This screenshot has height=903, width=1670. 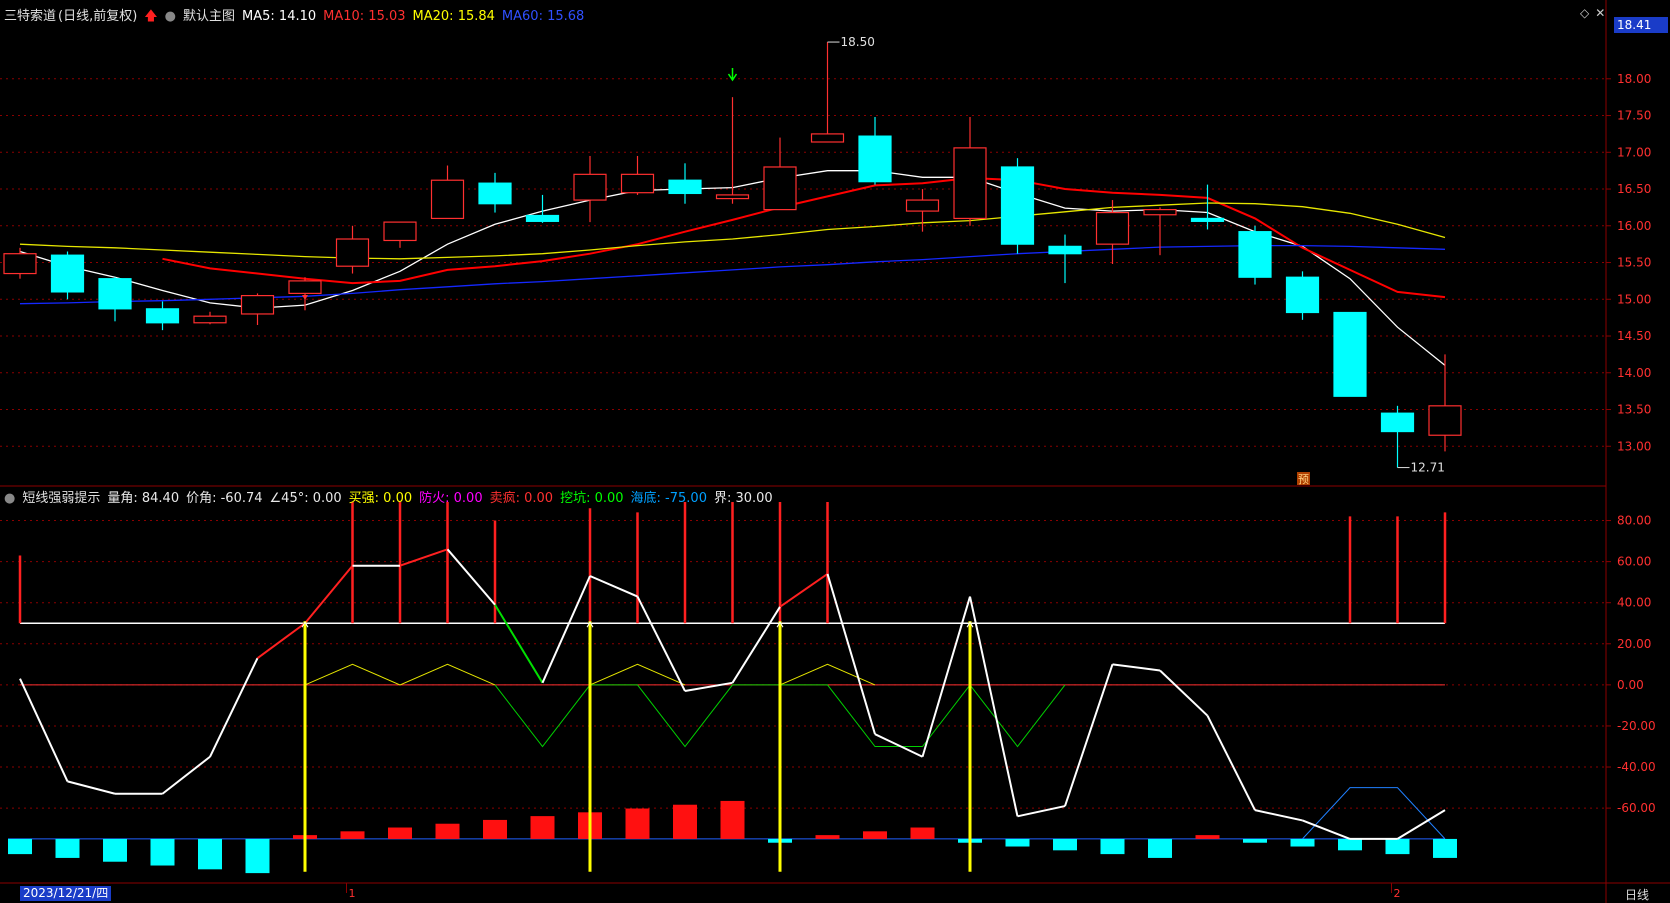 What do you see at coordinates (732, 75) in the screenshot?
I see `green-arrow-icon` at bounding box center [732, 75].